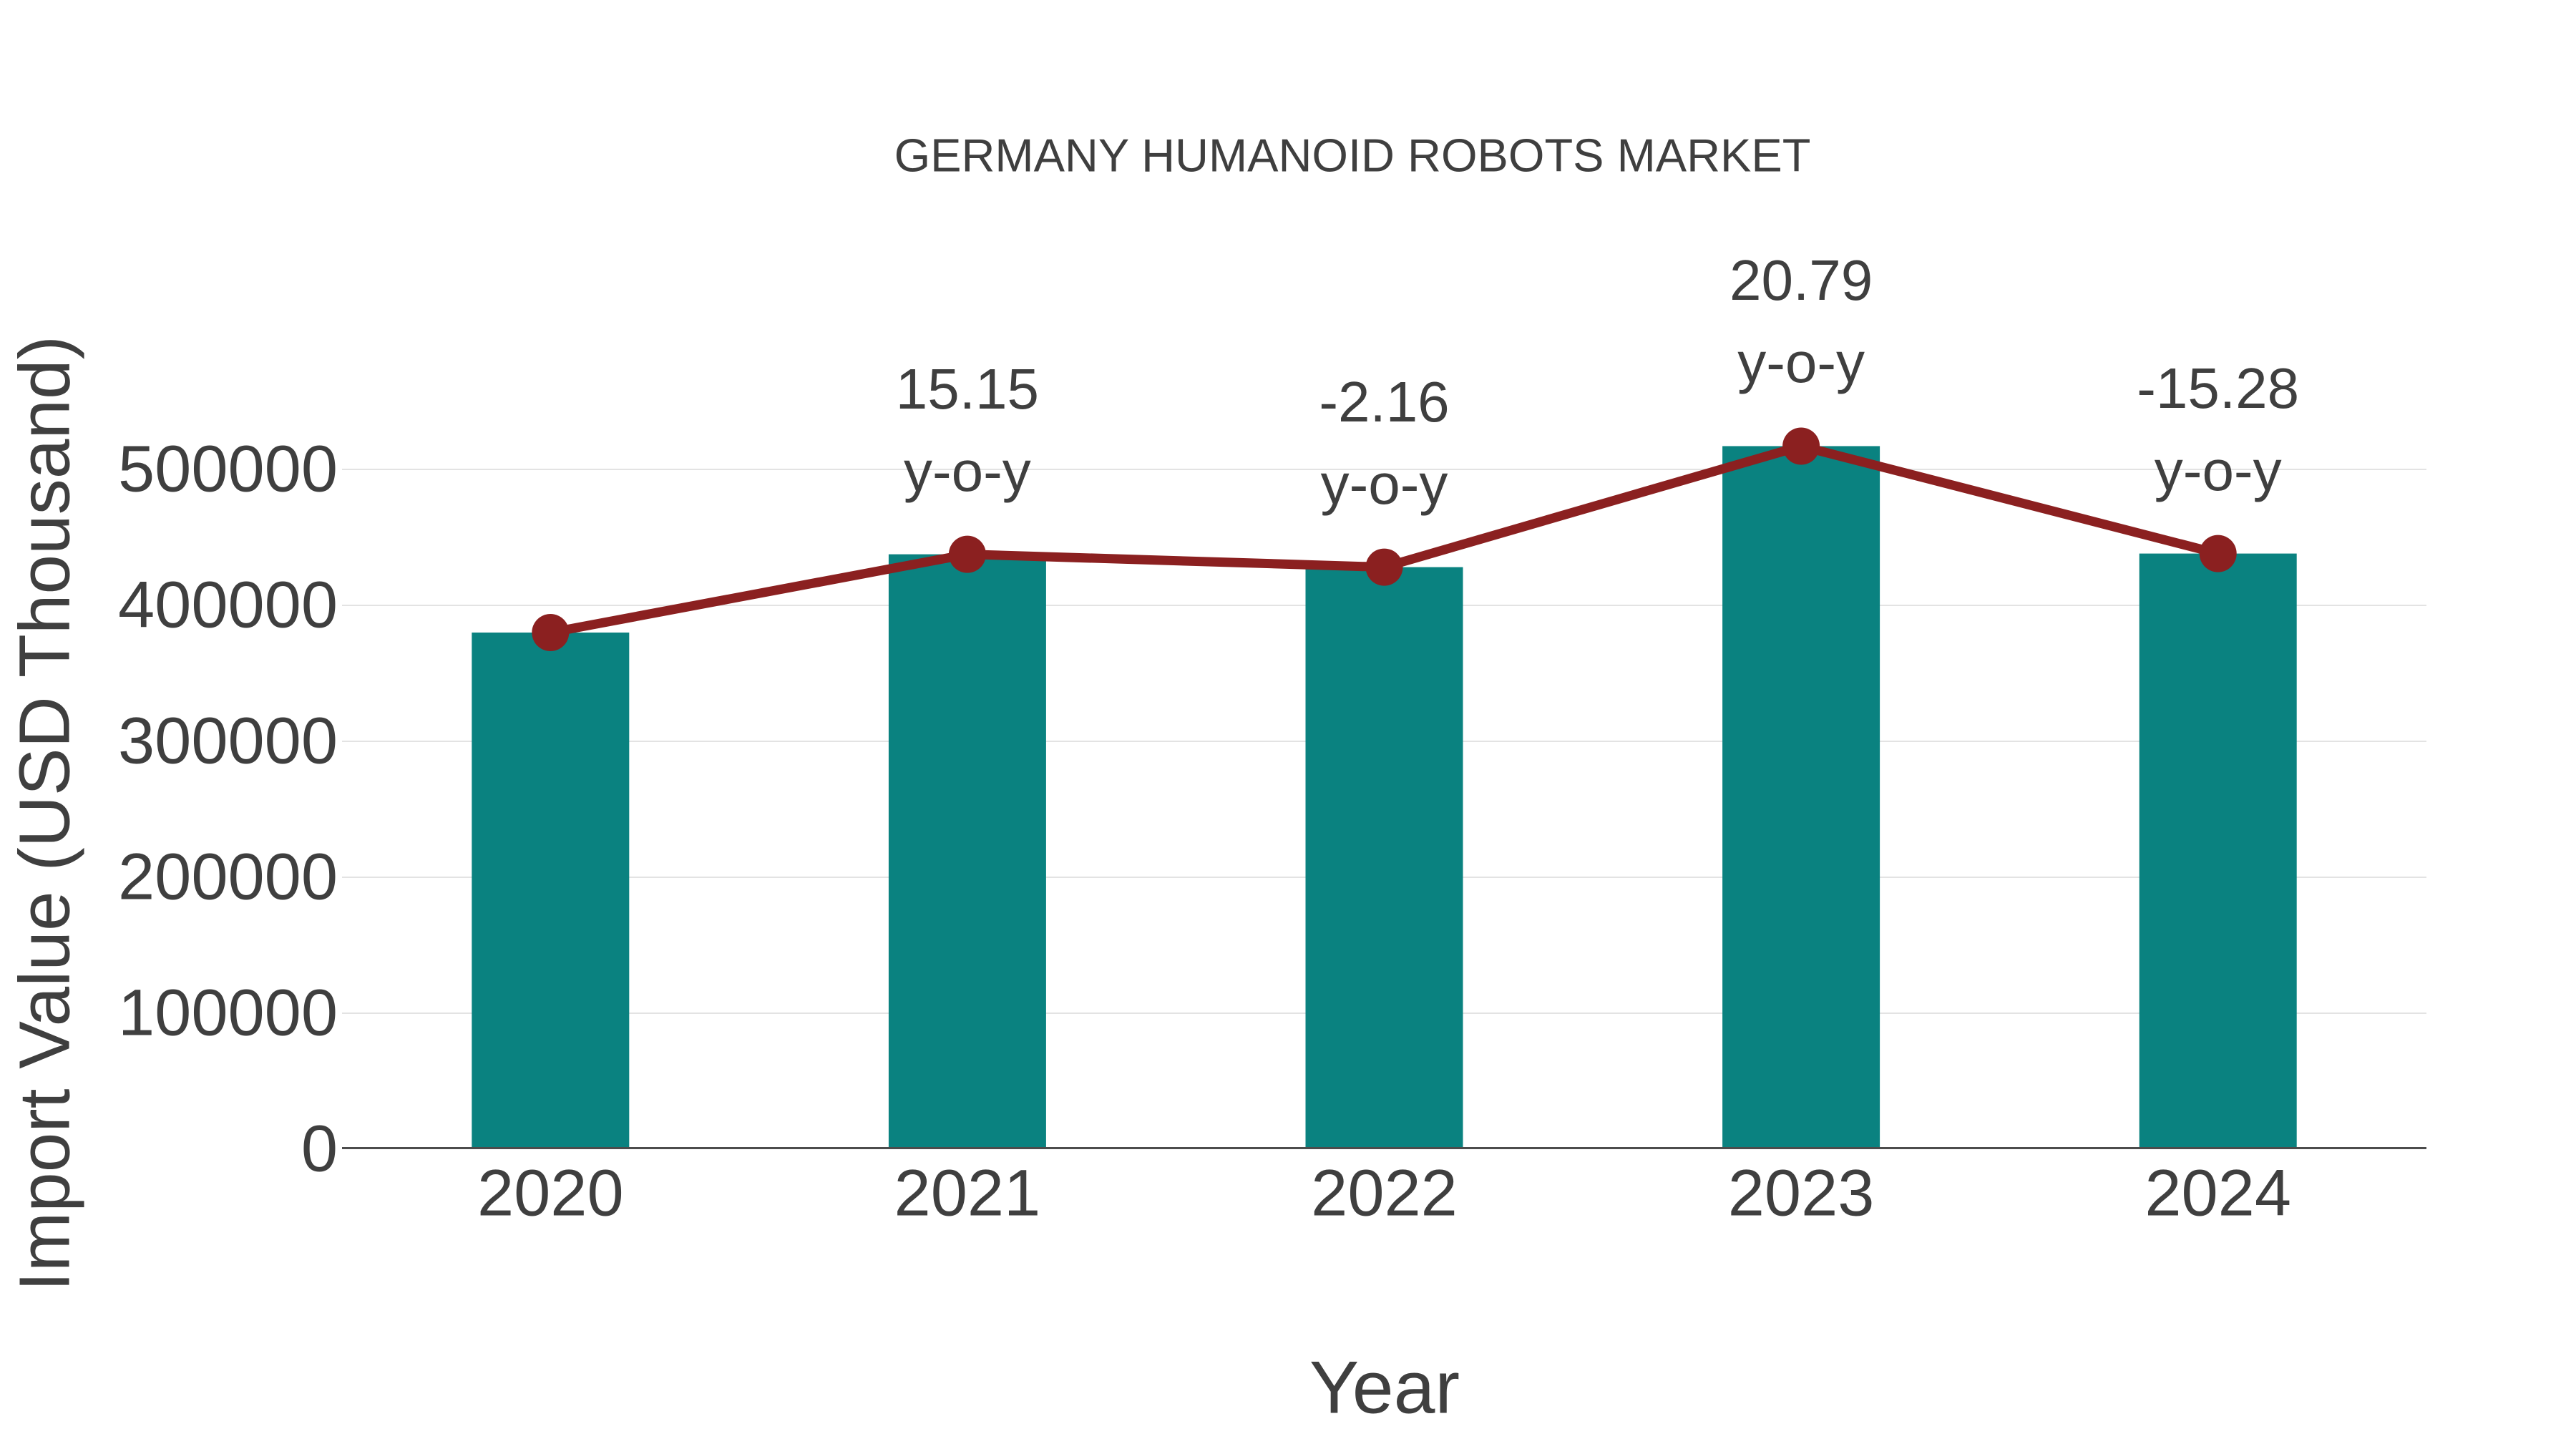 This screenshot has width=2576, height=1449. I want to click on yoy-value-label-2023: 20.79, so click(1801, 280).